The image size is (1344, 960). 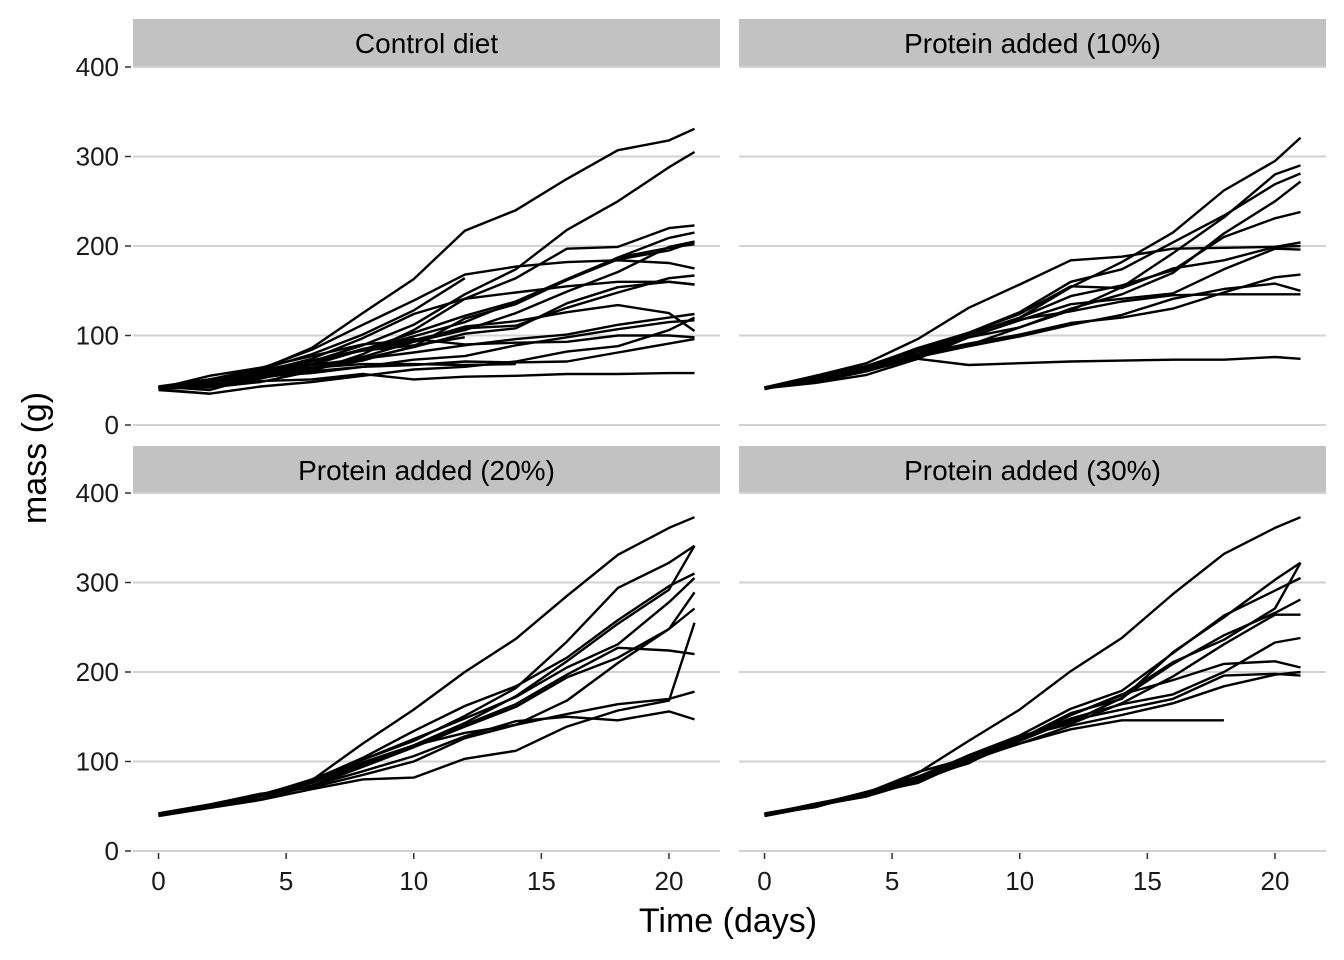 I want to click on y-axis-top: 0 100 200 300 400, so click(x=103, y=246).